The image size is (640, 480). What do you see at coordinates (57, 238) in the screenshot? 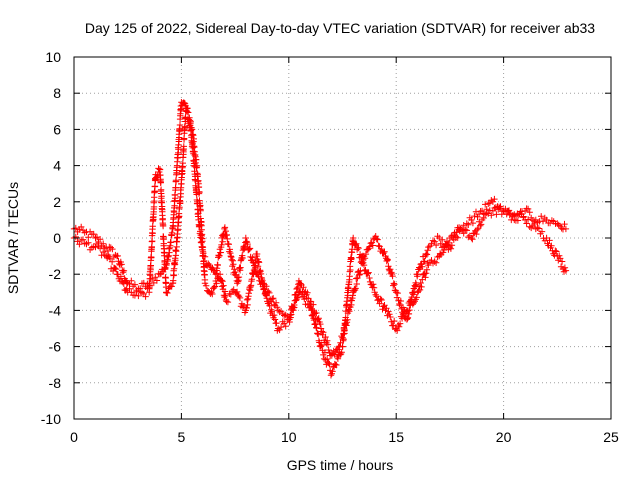
I see `y-tick-label: 0` at bounding box center [57, 238].